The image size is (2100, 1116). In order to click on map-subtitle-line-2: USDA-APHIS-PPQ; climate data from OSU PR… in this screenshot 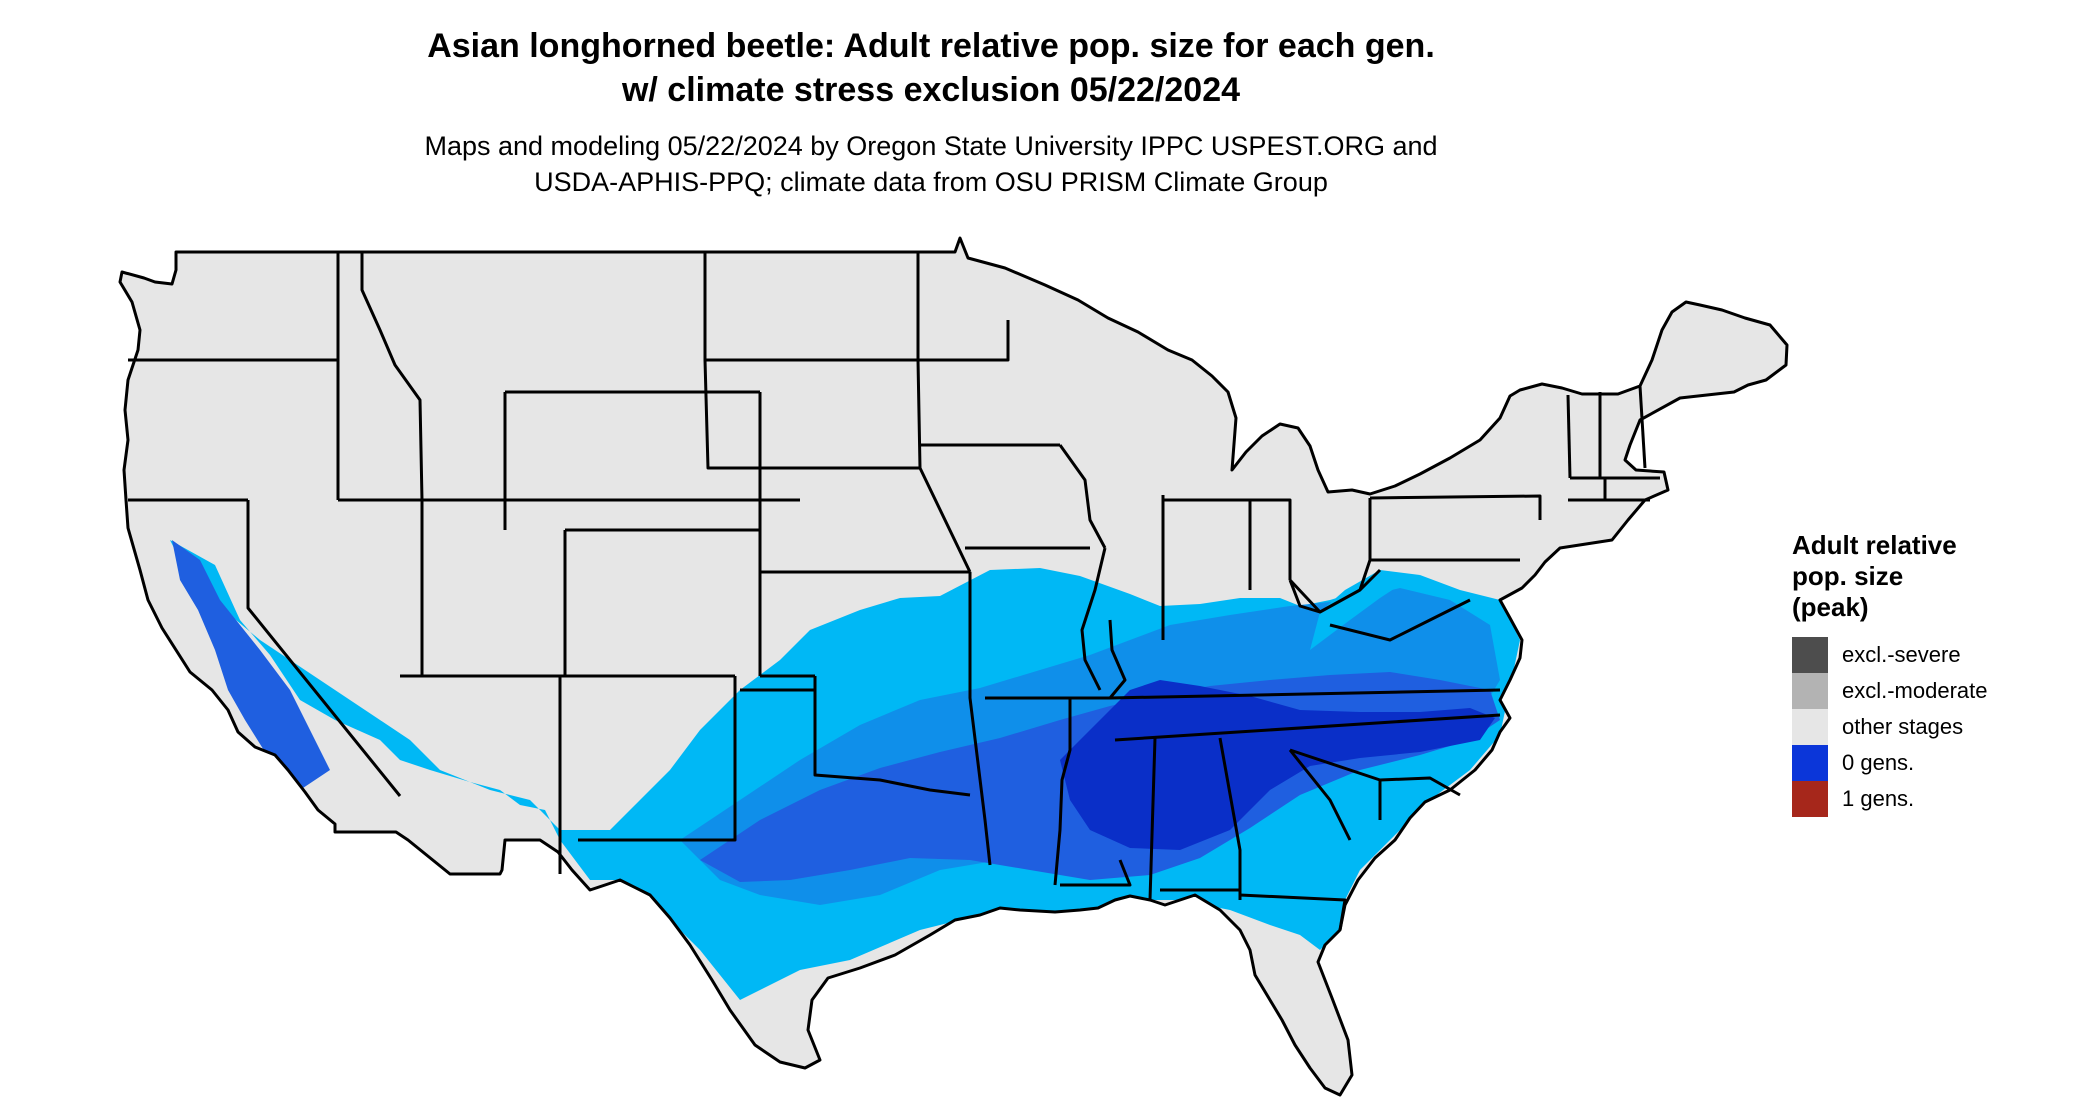, I will do `click(931, 182)`.